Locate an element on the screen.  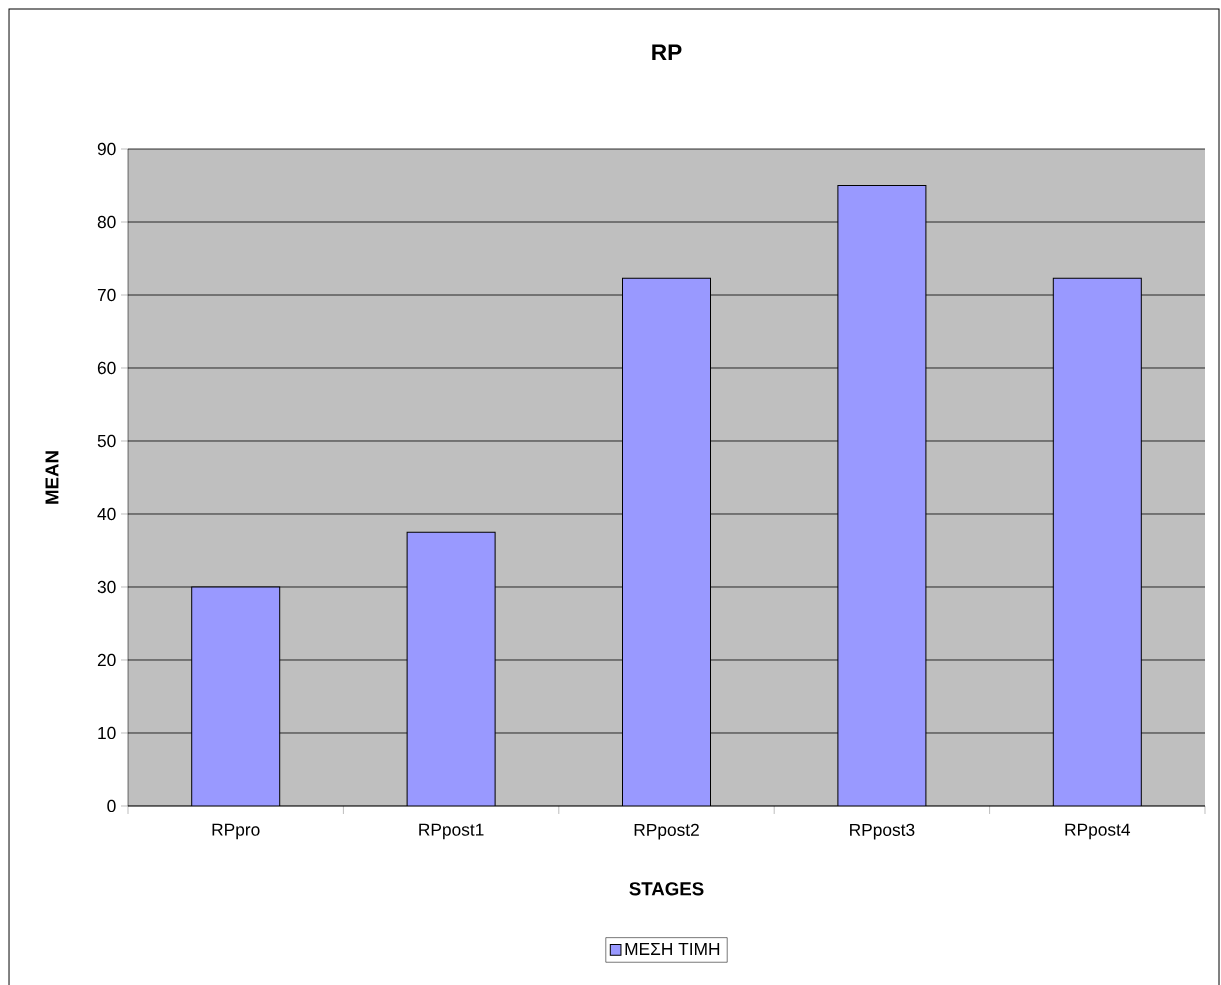
x-tick-label: RPpost2 is located at coordinates (666, 831).